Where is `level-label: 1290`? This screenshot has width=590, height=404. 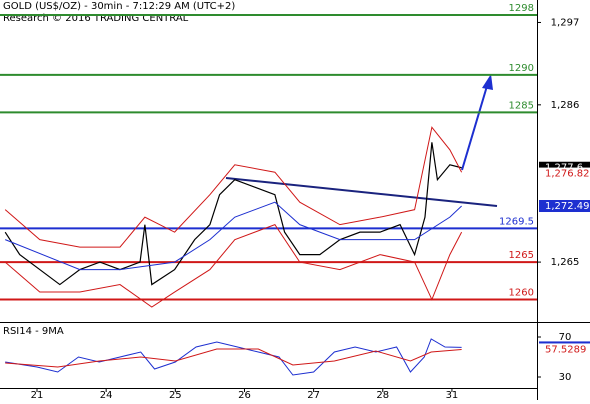
level-label: 1290 is located at coordinates (521, 68).